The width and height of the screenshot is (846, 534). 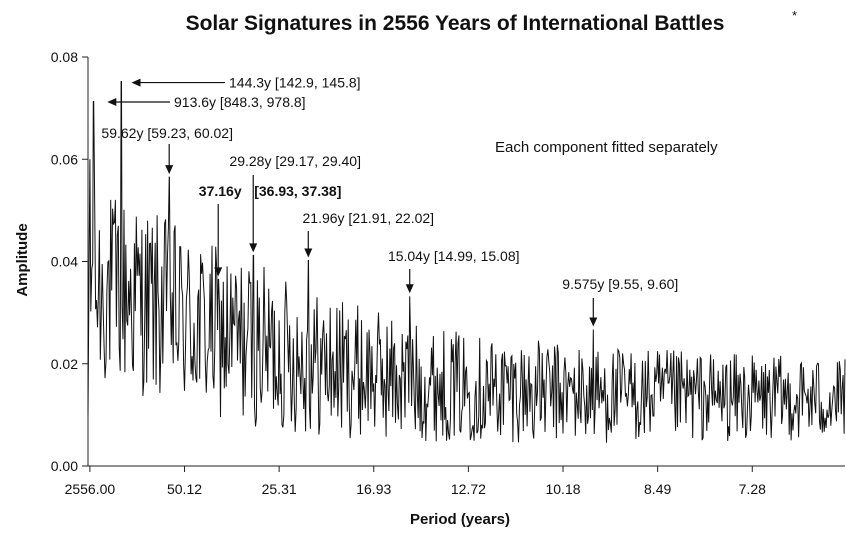 What do you see at coordinates (297, 191) in the screenshot?
I see `peak-interval-label: [36.93, 37.38]` at bounding box center [297, 191].